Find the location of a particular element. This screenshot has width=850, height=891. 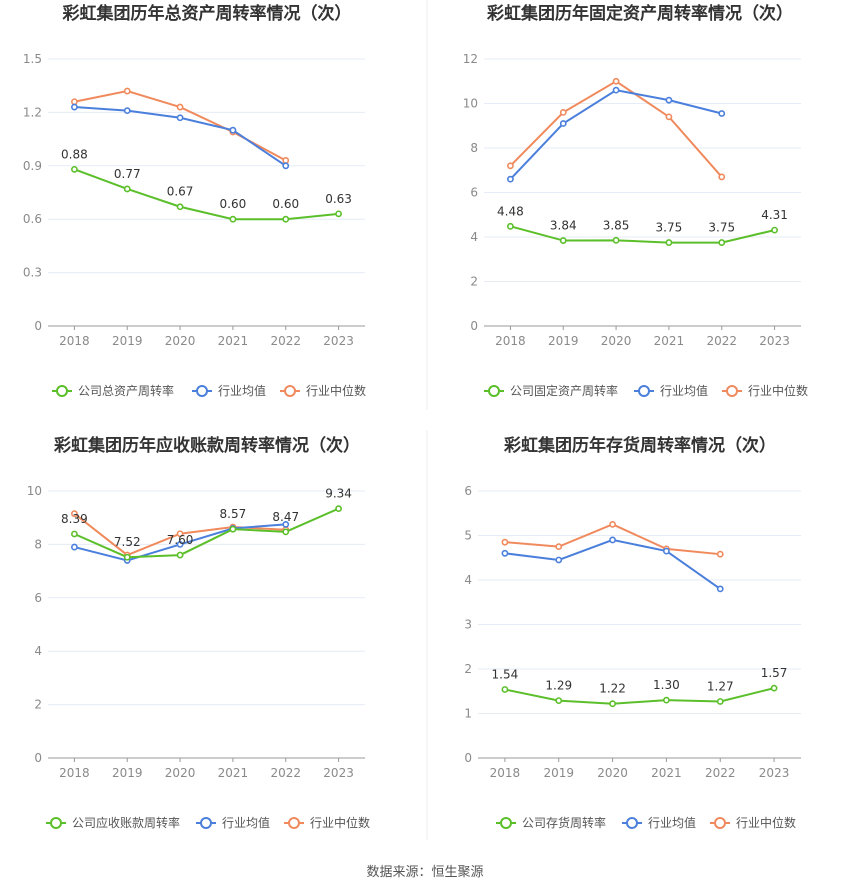

legend-item-company: 公司固定资产周转率 is located at coordinates (551, 390).